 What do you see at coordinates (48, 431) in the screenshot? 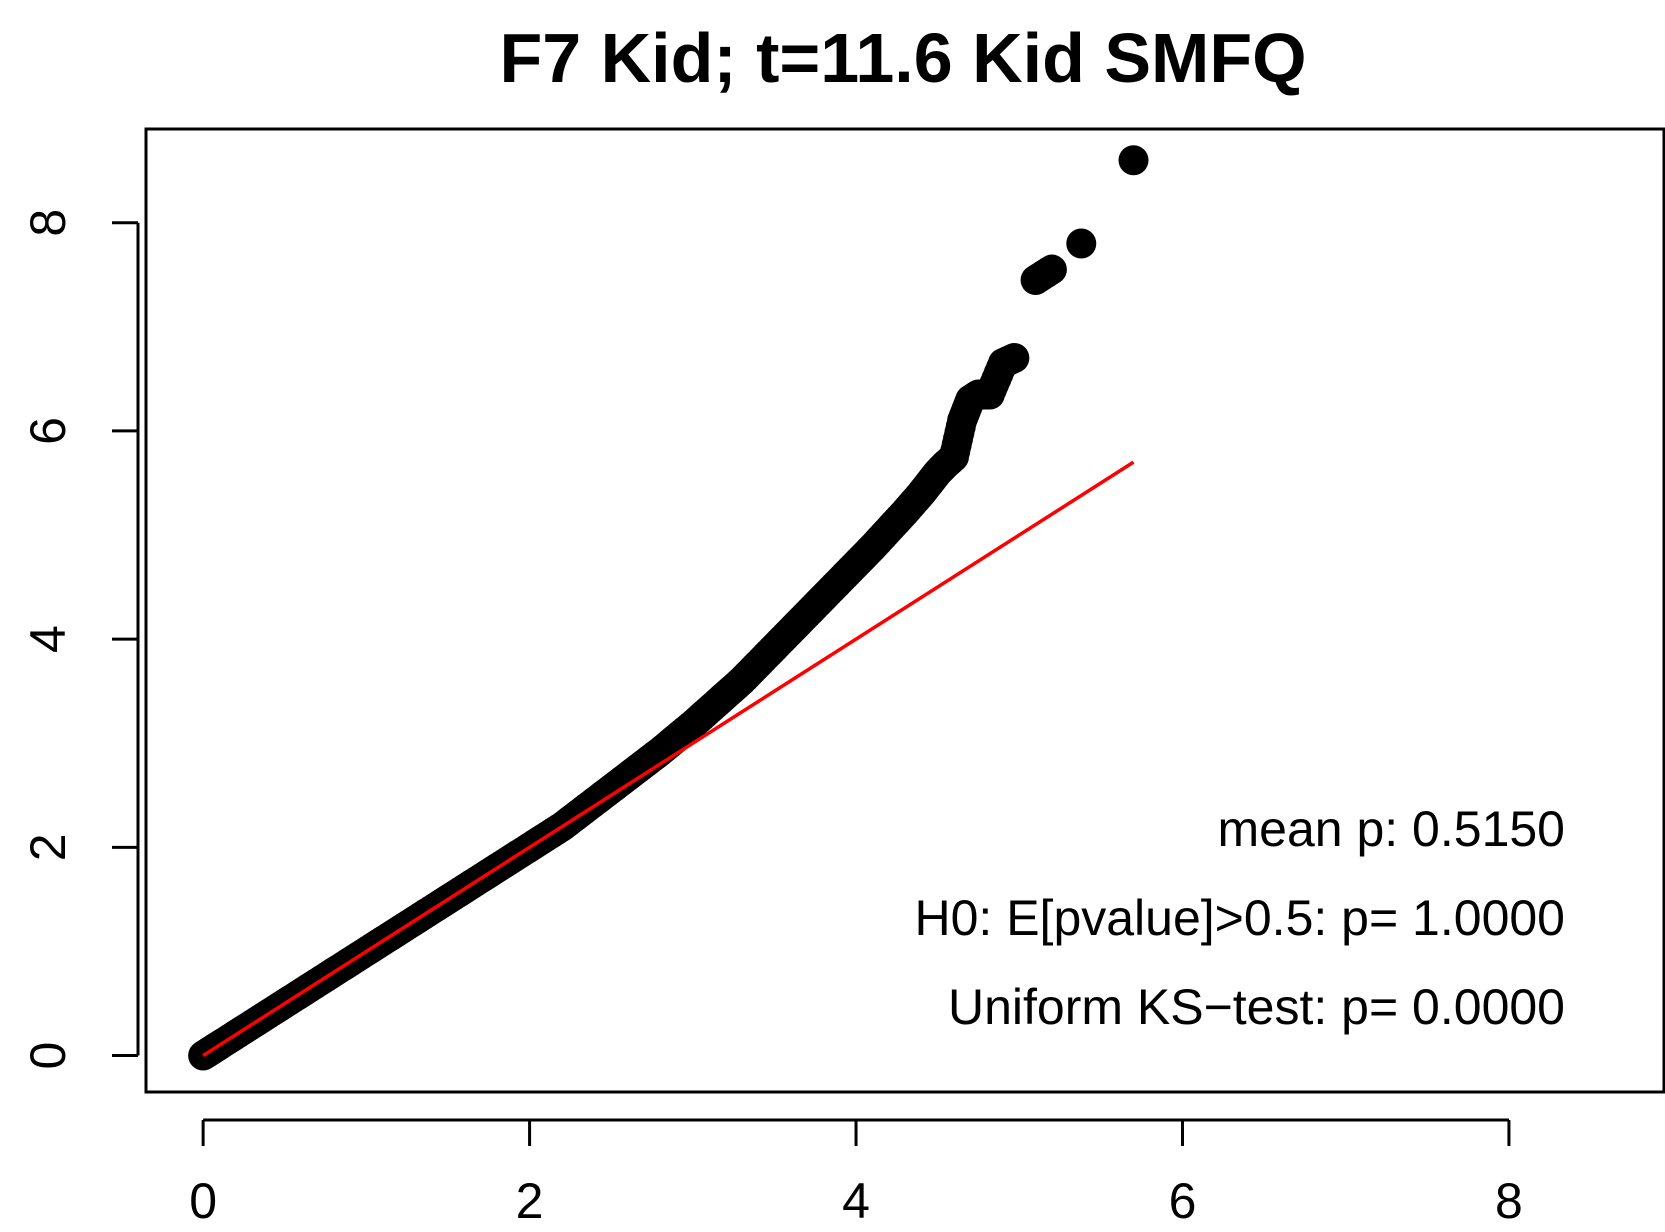
I see `y-tick-label: 6` at bounding box center [48, 431].